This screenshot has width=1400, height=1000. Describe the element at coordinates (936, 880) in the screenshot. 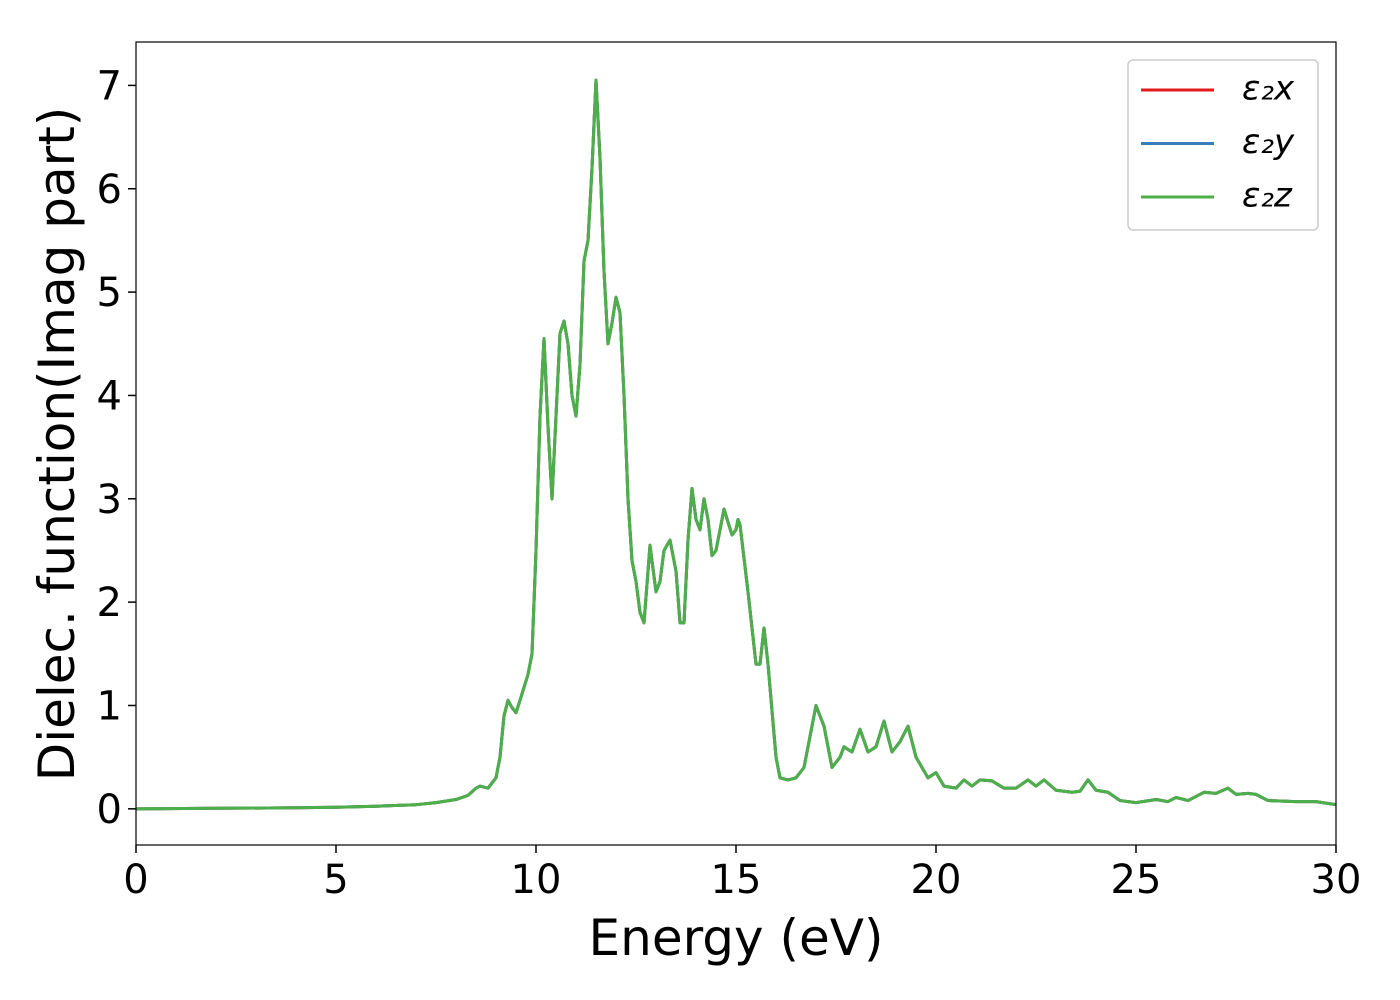

I see `x-tick-label: 20` at that location.